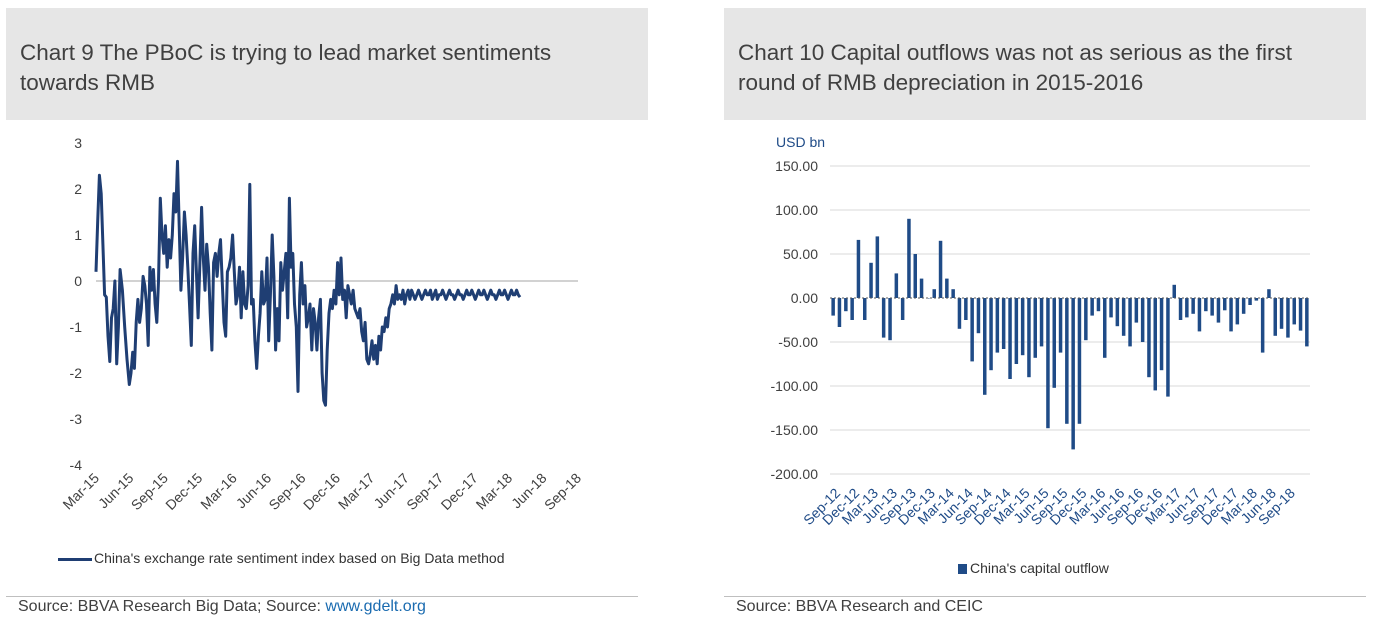 The width and height of the screenshot is (1376, 624). Describe the element at coordinates (76, 327) in the screenshot. I see `y-tick-label: -1` at that location.